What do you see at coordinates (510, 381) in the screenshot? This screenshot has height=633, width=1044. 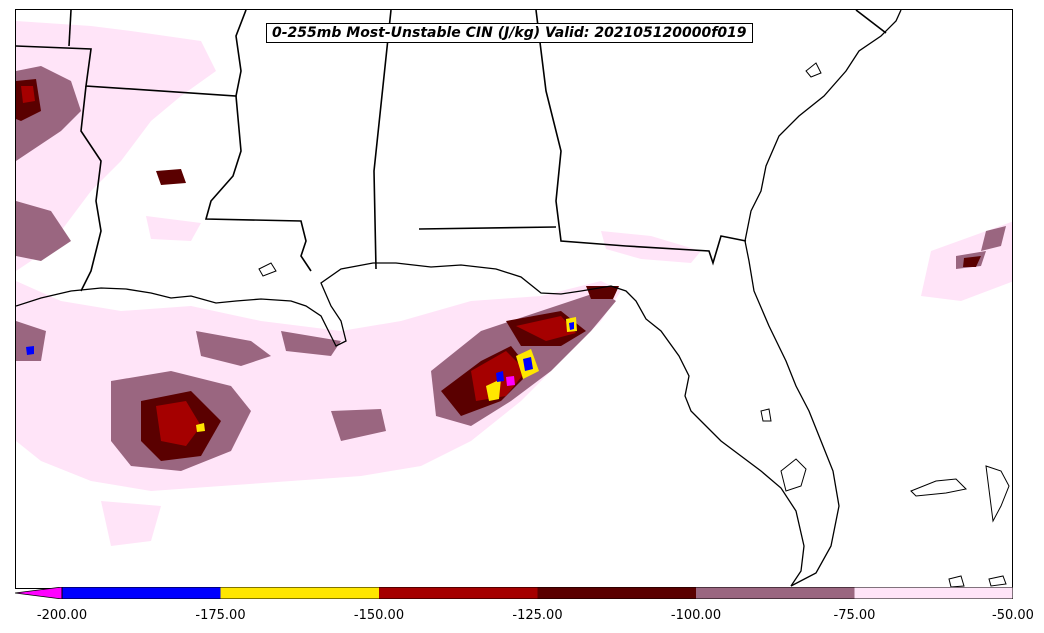 I see `cin-field-magenta` at bounding box center [510, 381].